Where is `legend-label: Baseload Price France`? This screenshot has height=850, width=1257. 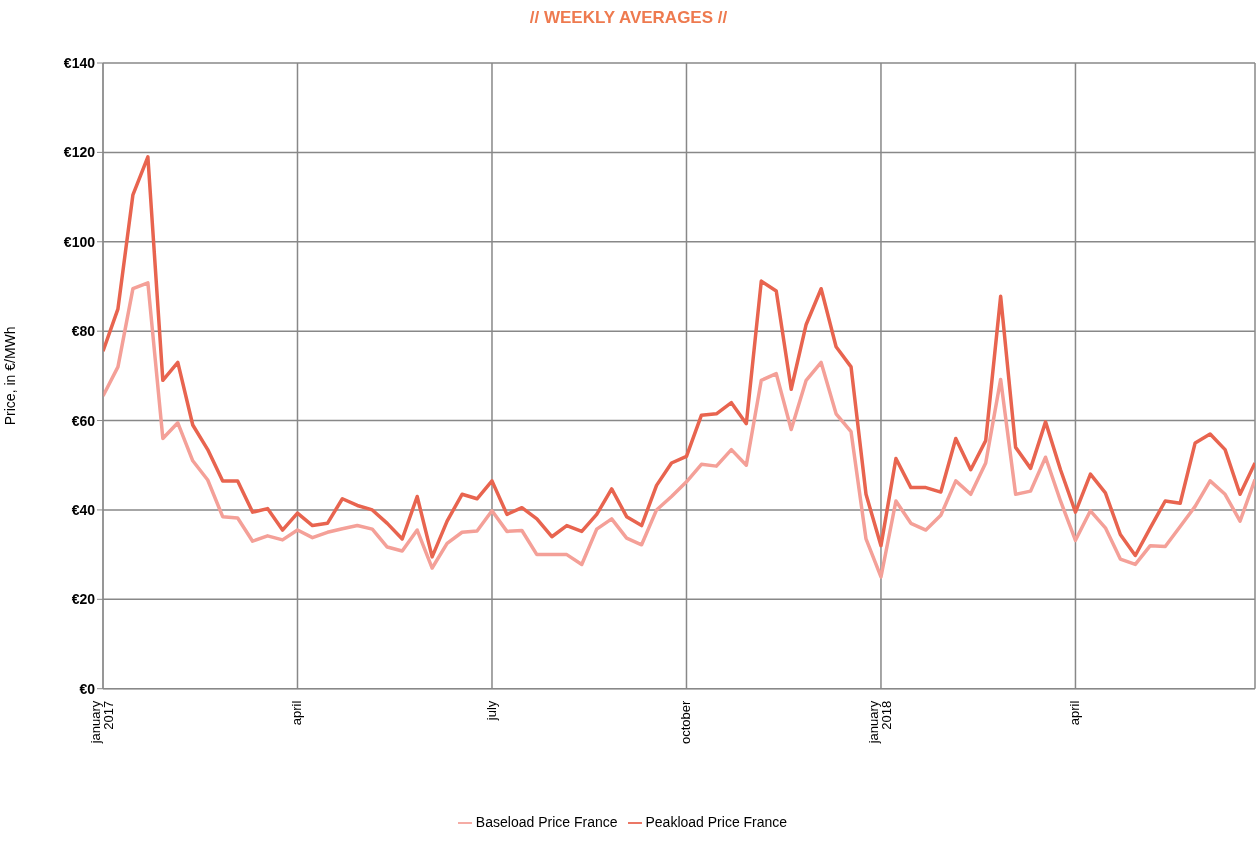
legend-label: Baseload Price France is located at coordinates (546, 821).